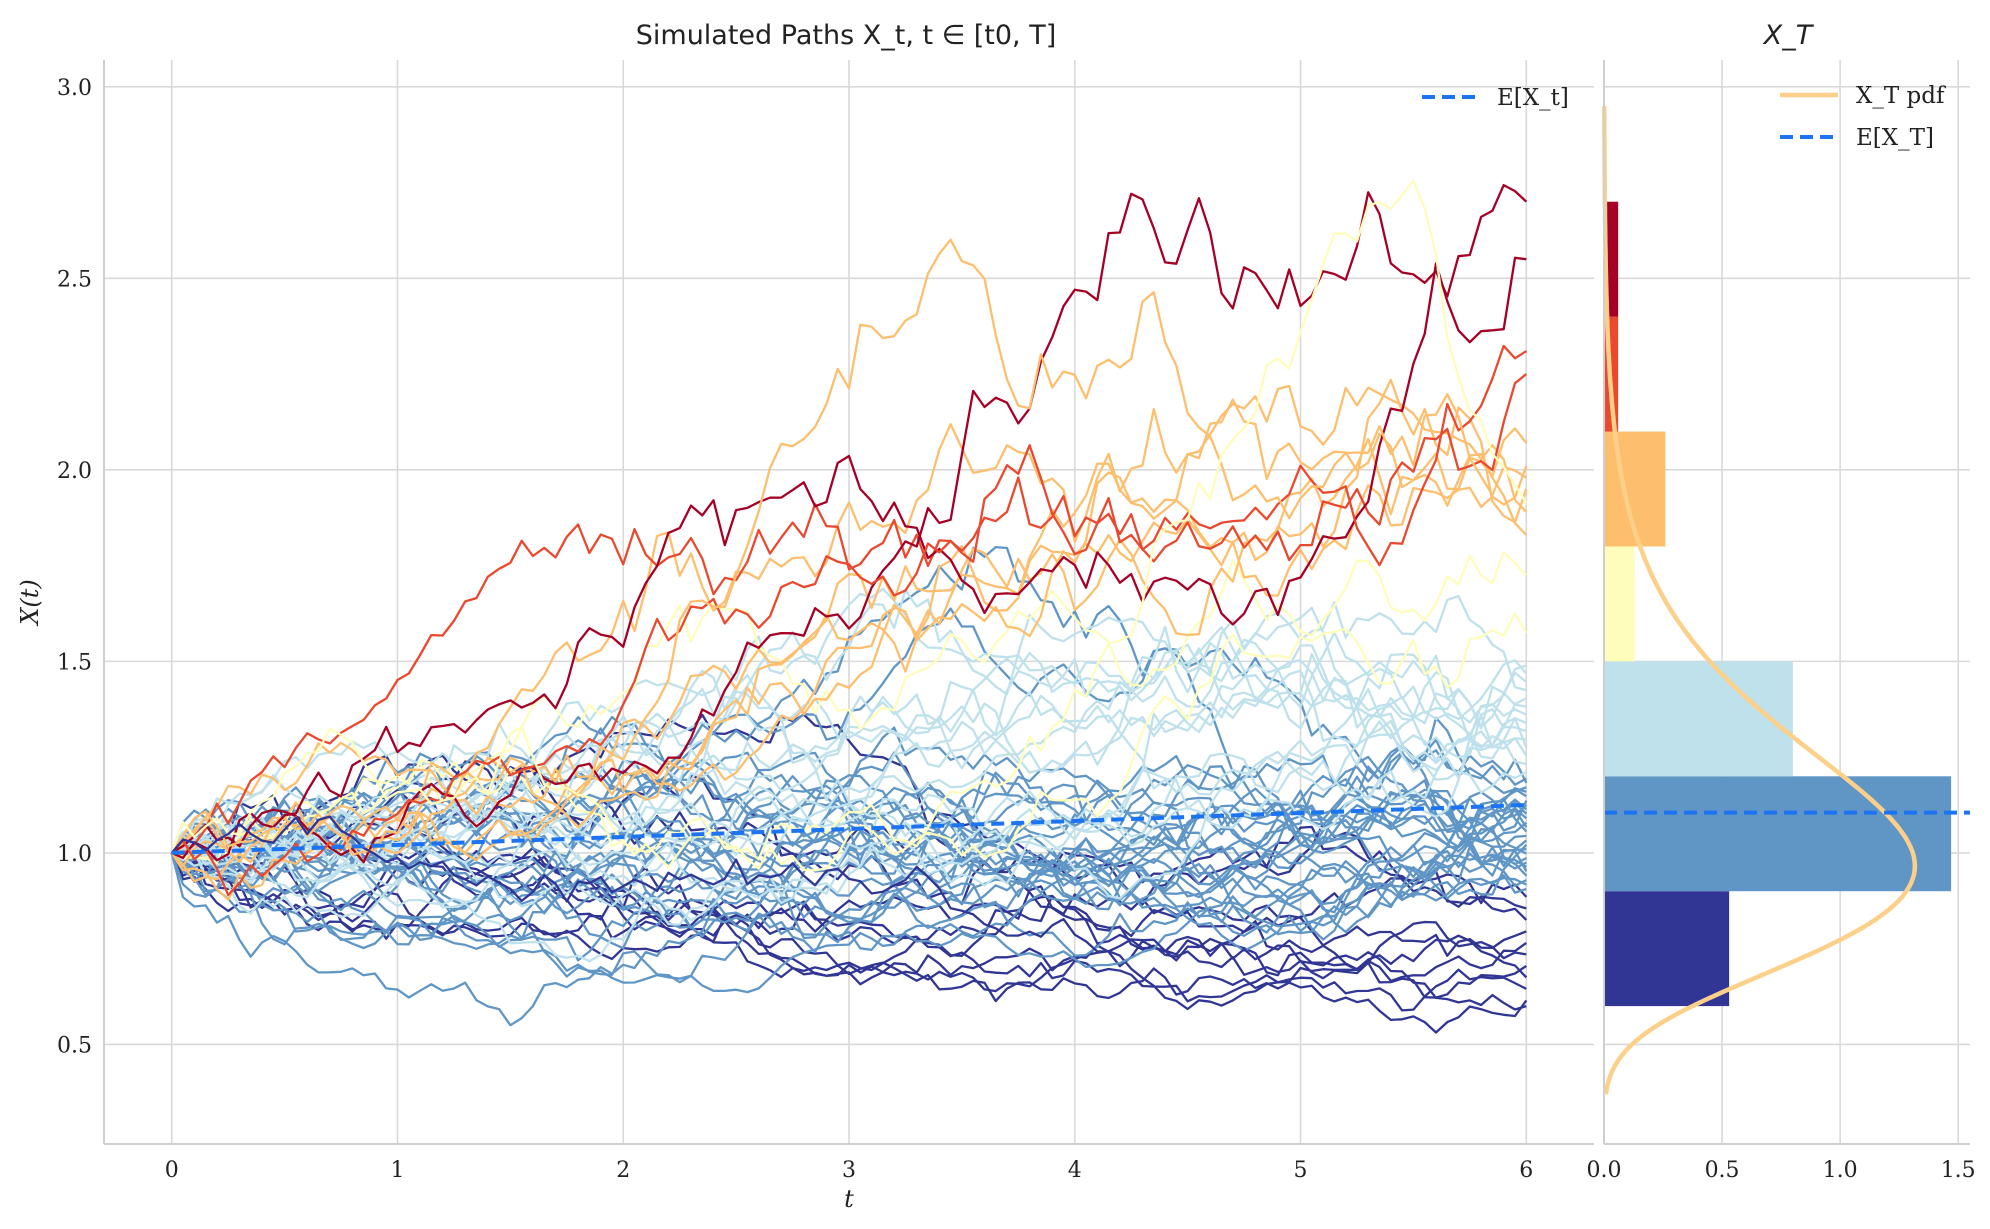 Image resolution: width=1990 pixels, height=1229 pixels. I want to click on paths-legend: E[X_t], so click(1495, 98).